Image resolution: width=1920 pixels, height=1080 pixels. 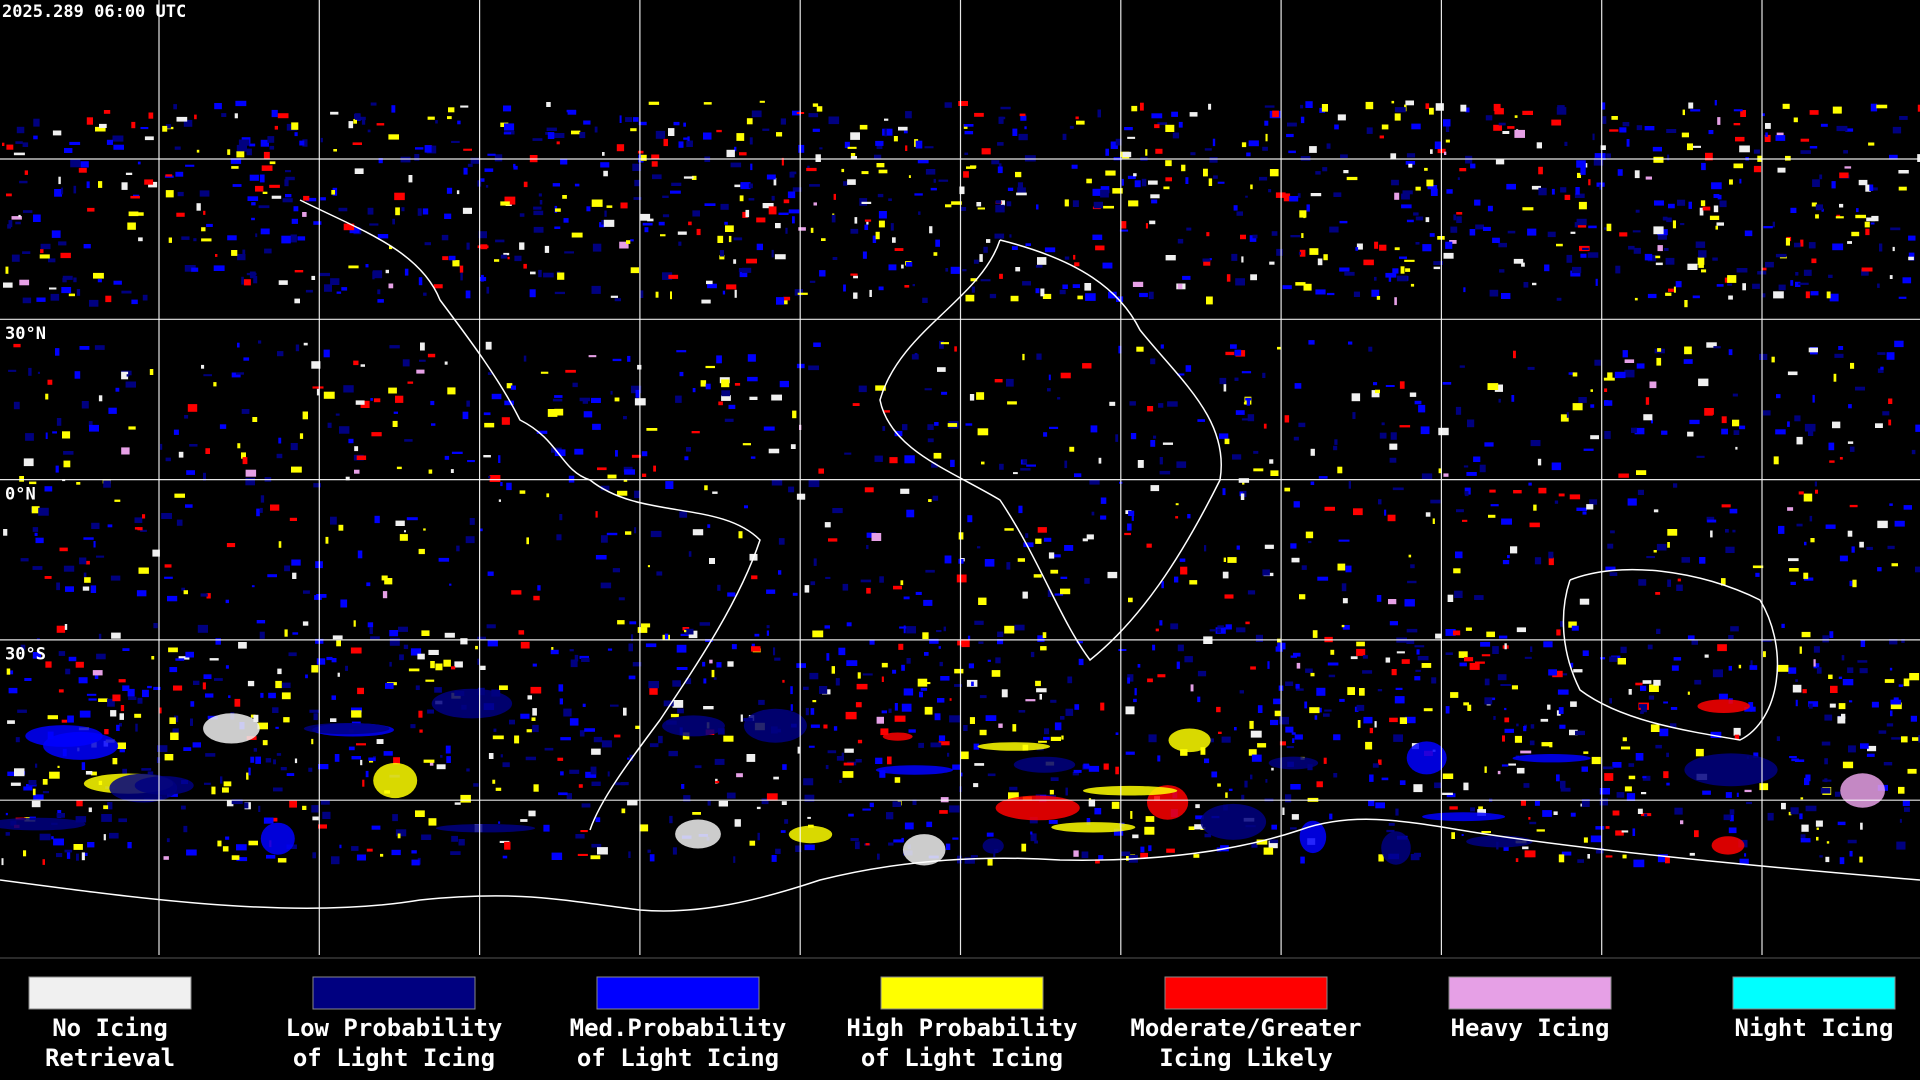 What do you see at coordinates (94, 12) in the screenshot?
I see `timestamp: 2025.289 06:00 UTC` at bounding box center [94, 12].